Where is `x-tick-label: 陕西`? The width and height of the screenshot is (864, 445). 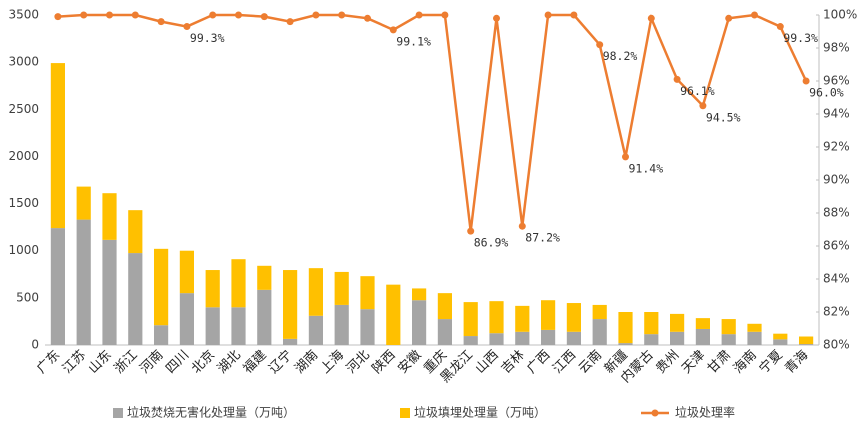
x-tick-label: 陕西 is located at coordinates (384, 362).